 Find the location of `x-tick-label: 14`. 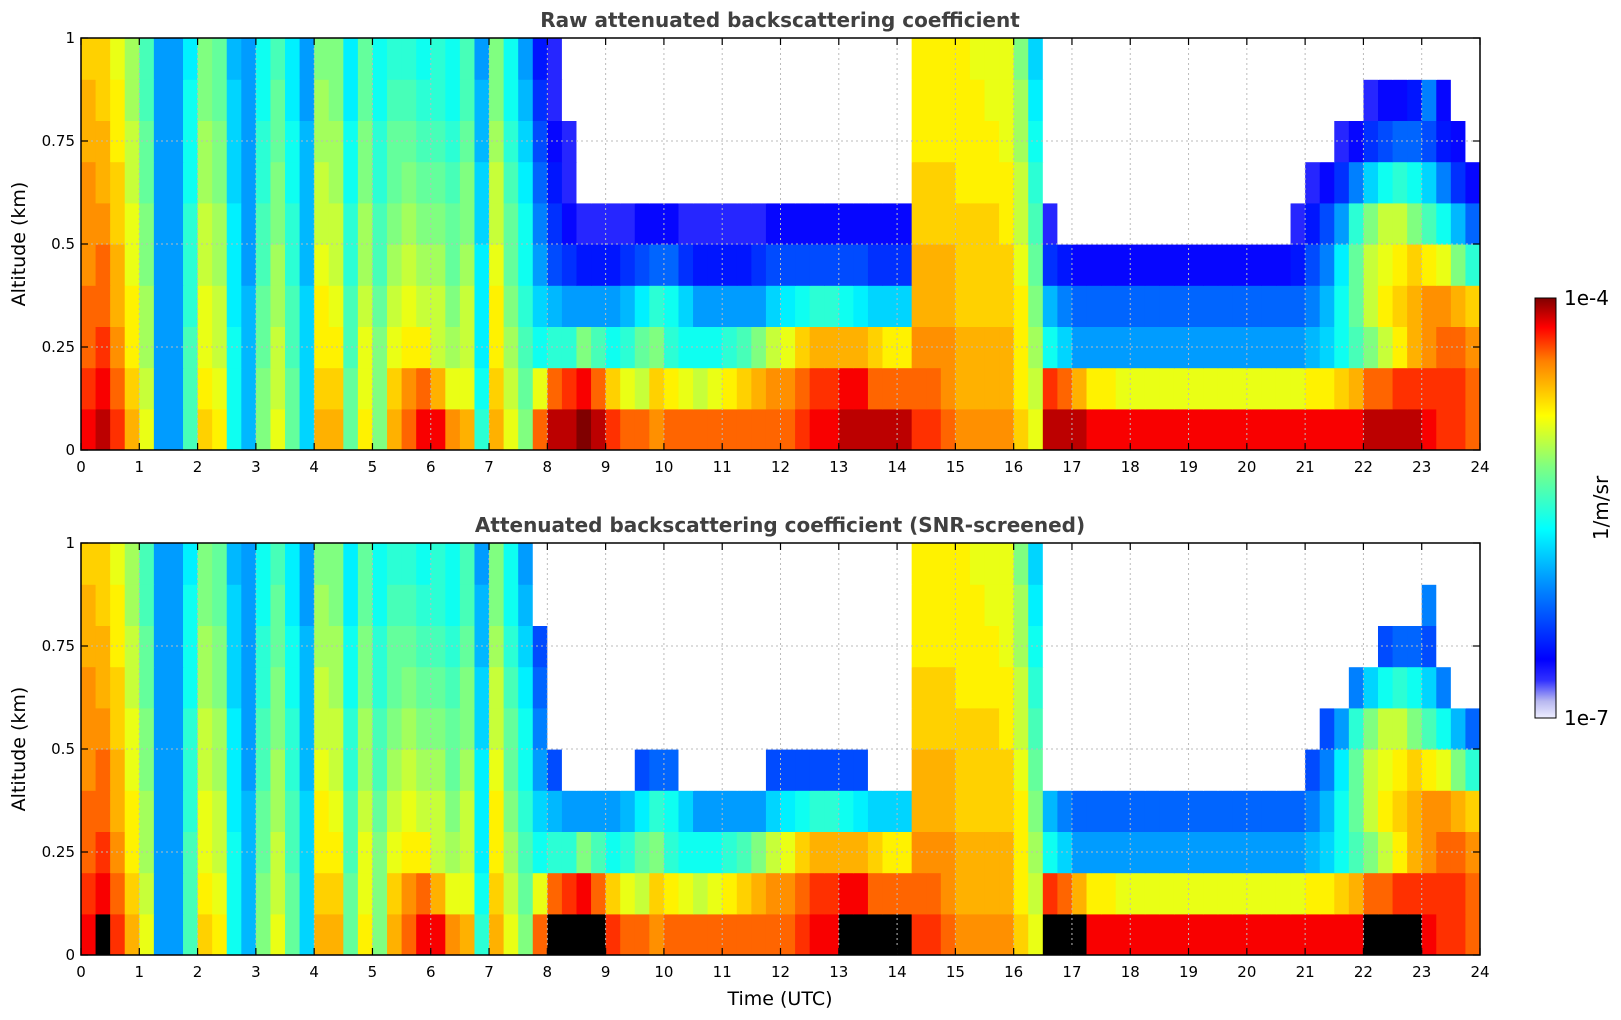

x-tick-label: 14 is located at coordinates (897, 467).